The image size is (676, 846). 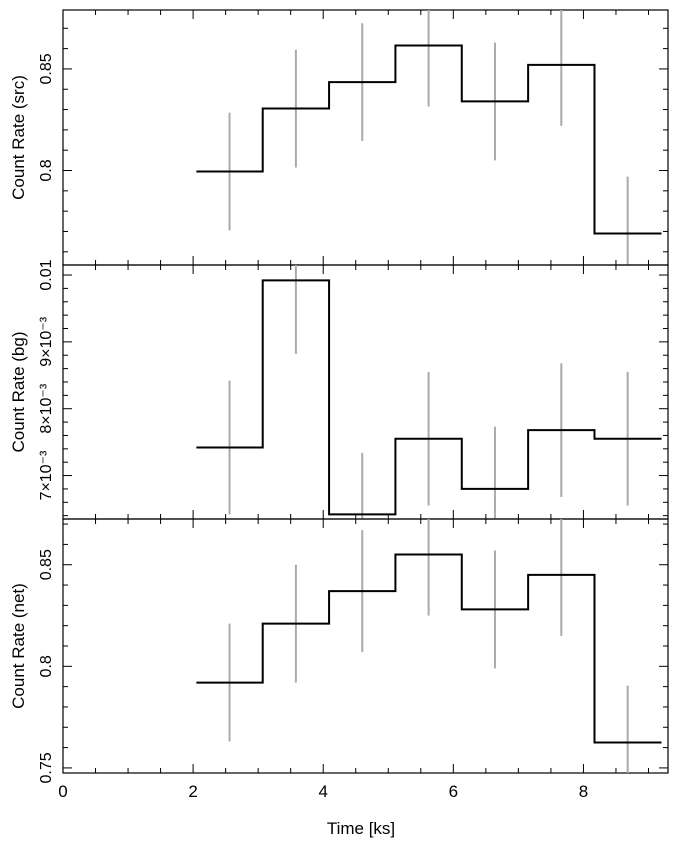 I want to click on y-tick-label: 9×10⁻³, so click(x=46, y=341).